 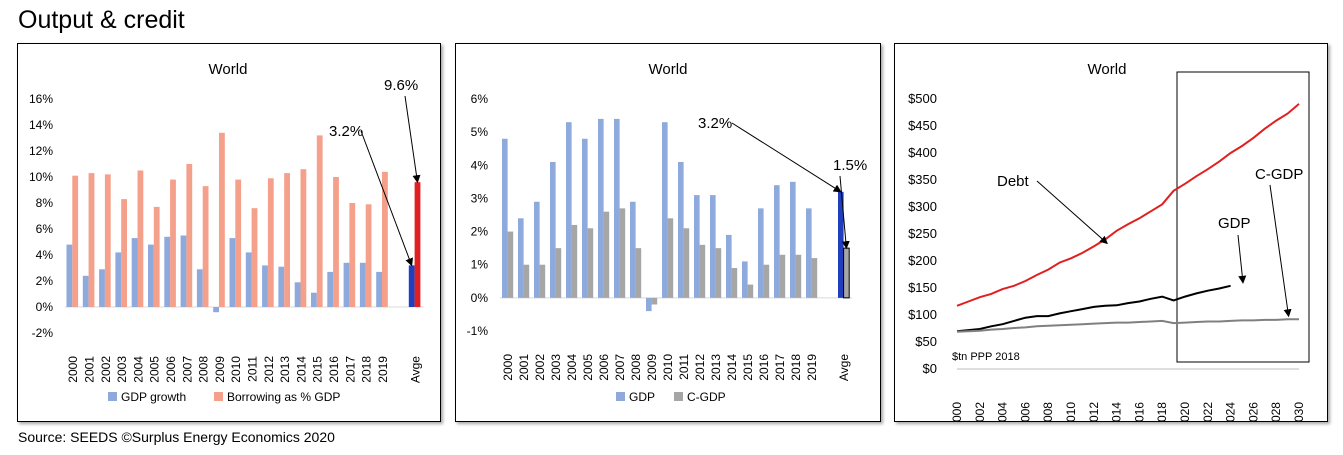 I want to click on x-tick-label: 2030, so click(x=1299, y=411).